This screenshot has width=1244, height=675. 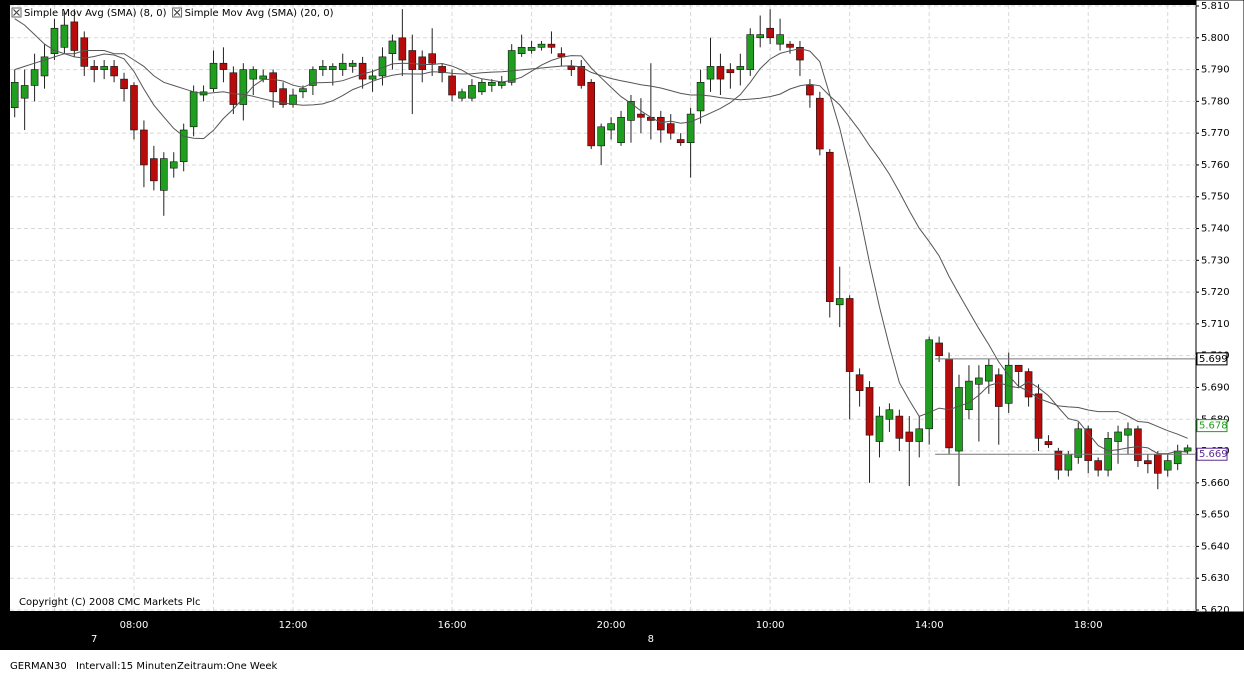 What do you see at coordinates (1213, 454) in the screenshot?
I see `price-marker-label: 5.669` at bounding box center [1213, 454].